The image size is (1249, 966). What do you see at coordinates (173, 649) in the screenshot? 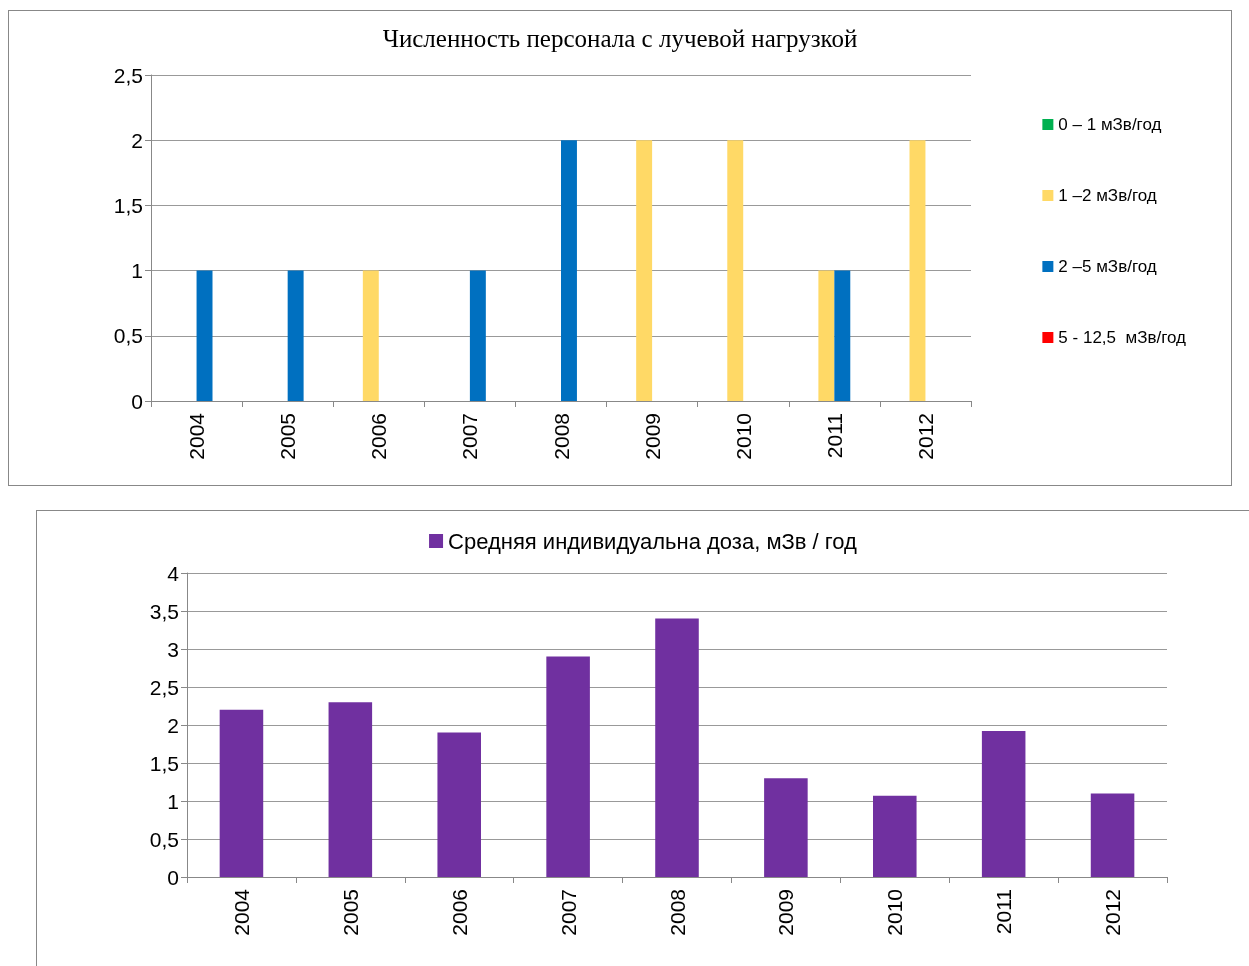
I see `y-tick-label: 3` at bounding box center [173, 649].